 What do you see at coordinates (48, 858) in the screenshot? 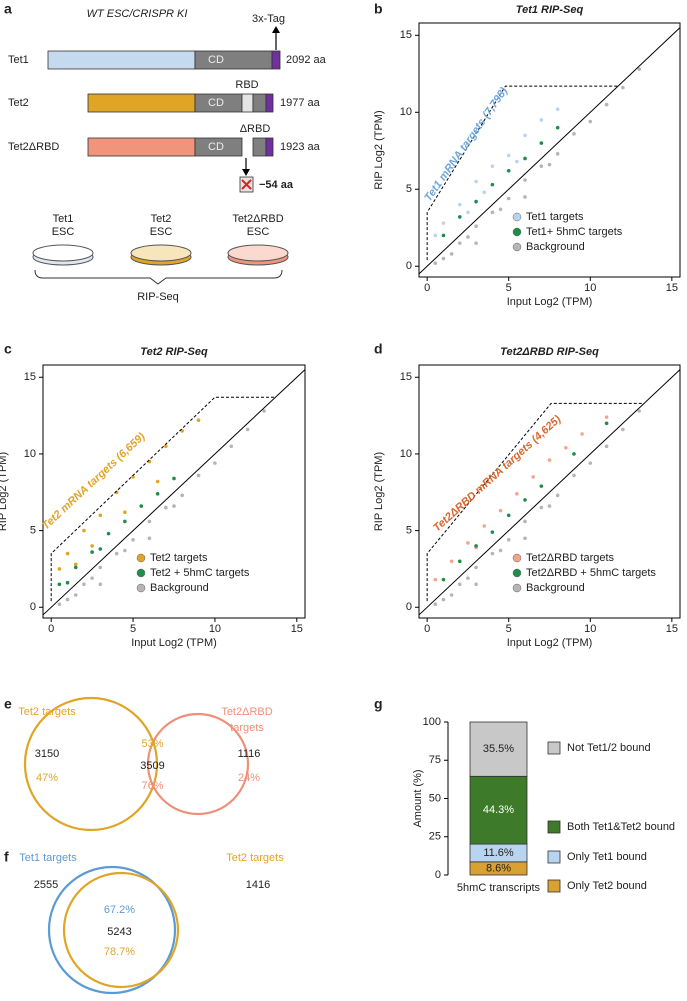
I see `set-label: Tet1 targets` at bounding box center [48, 858].